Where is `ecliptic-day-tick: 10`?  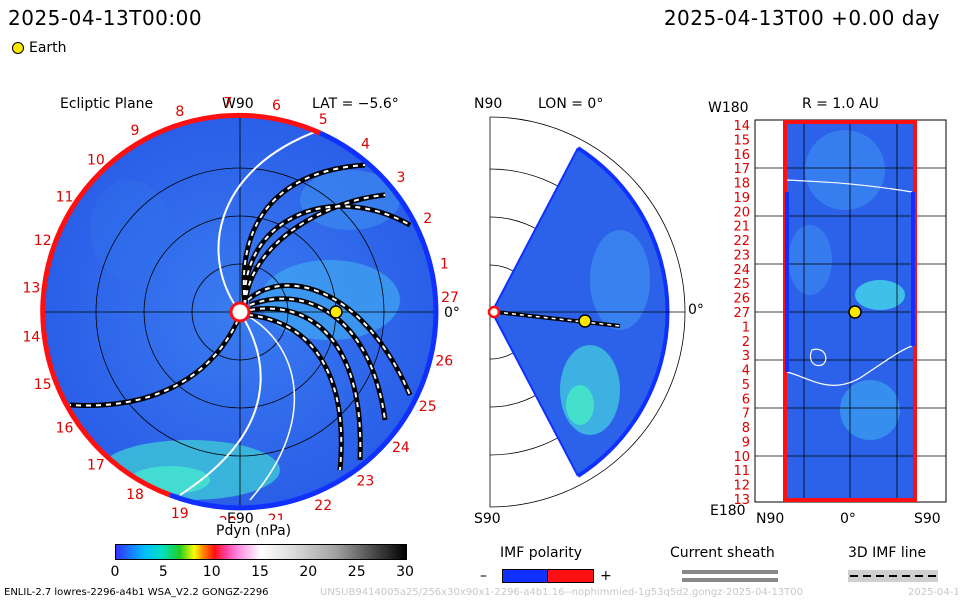 ecliptic-day-tick: 10 is located at coordinates (96, 160).